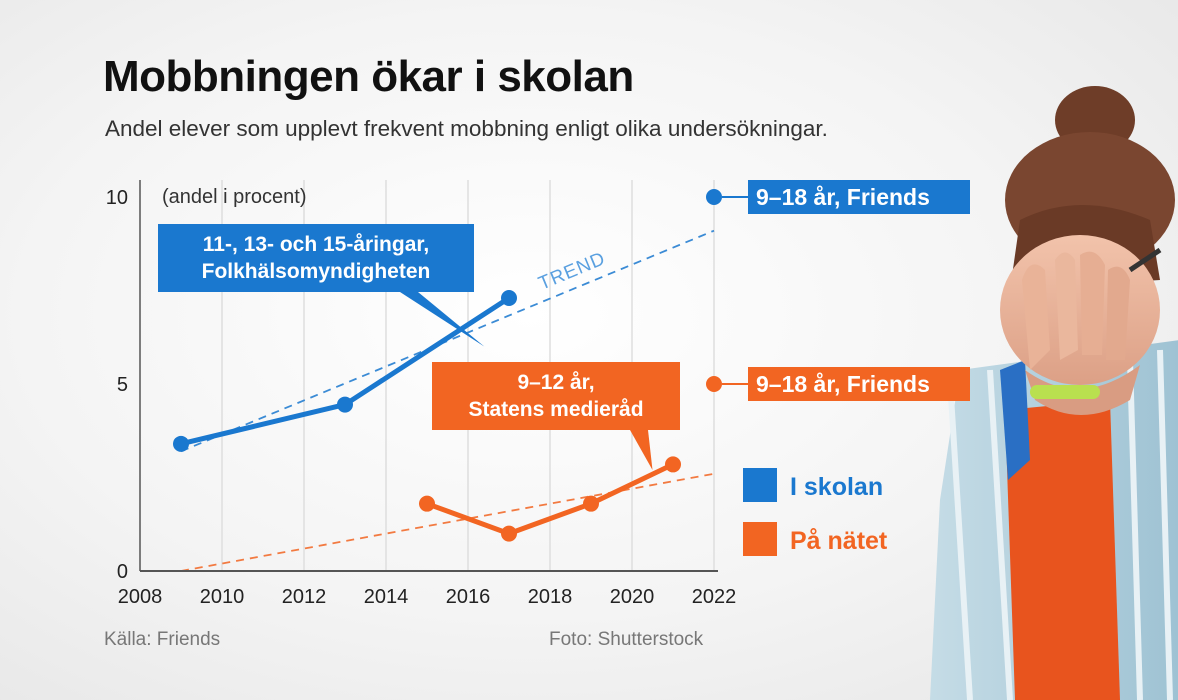 The width and height of the screenshot is (1178, 700). Describe the element at coordinates (572, 271) in the screenshot. I see `trend-label: TREND` at that location.